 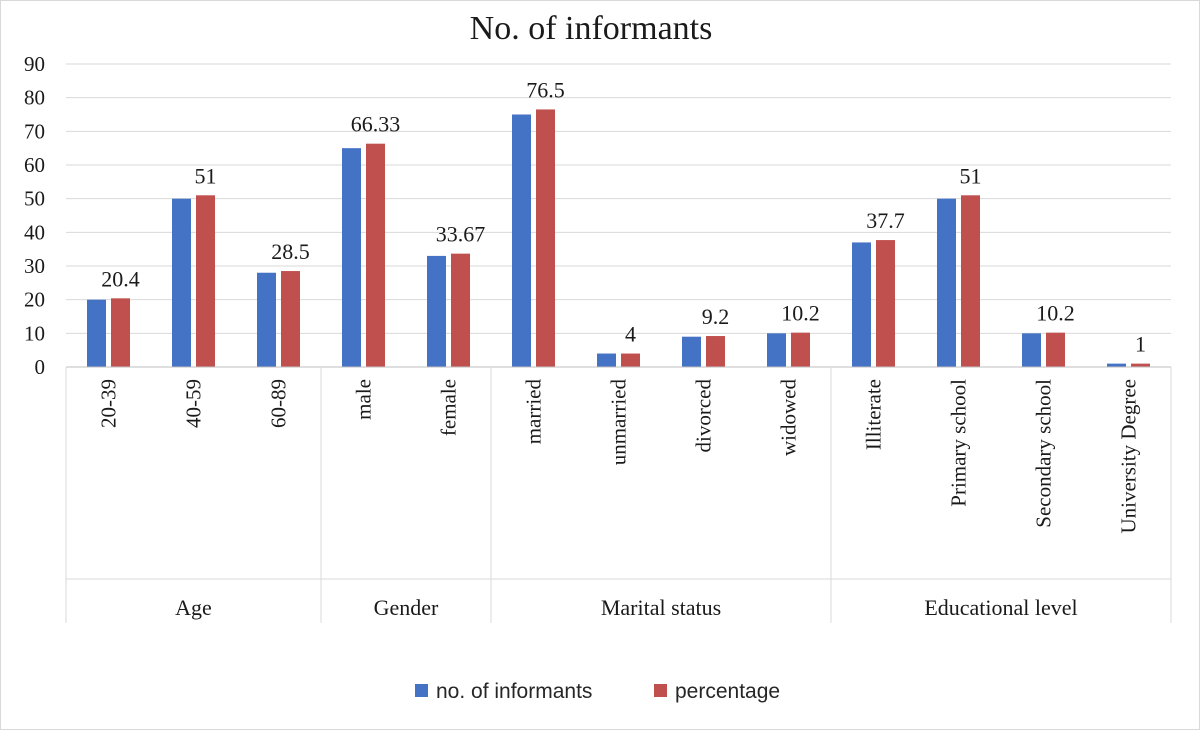 I want to click on data-label: 28.5, so click(x=290, y=251).